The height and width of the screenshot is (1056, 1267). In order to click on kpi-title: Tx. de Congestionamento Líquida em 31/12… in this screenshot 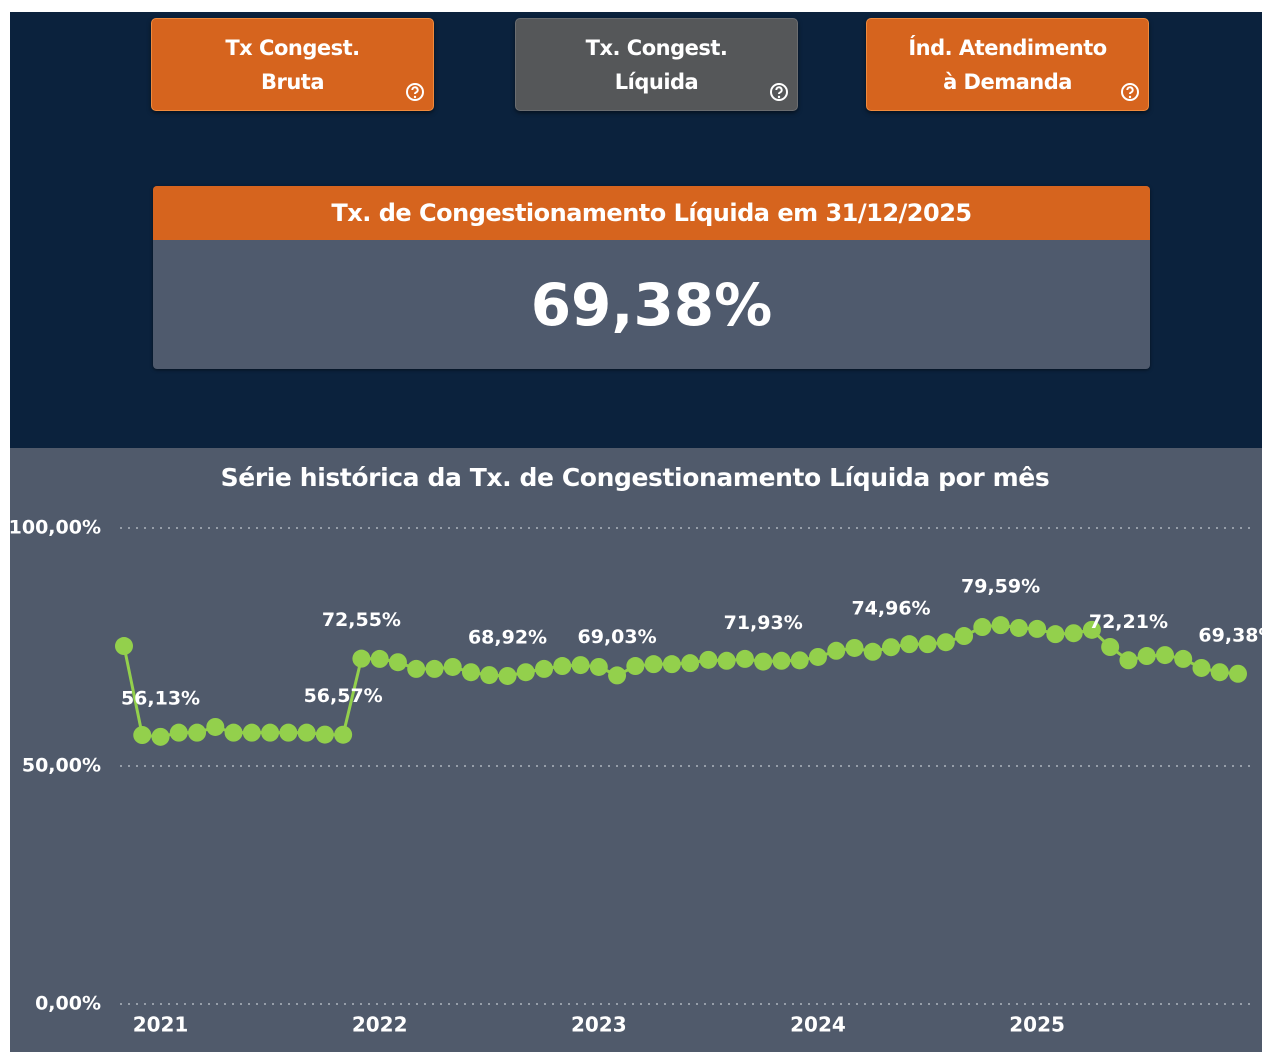, I will do `click(651, 213)`.